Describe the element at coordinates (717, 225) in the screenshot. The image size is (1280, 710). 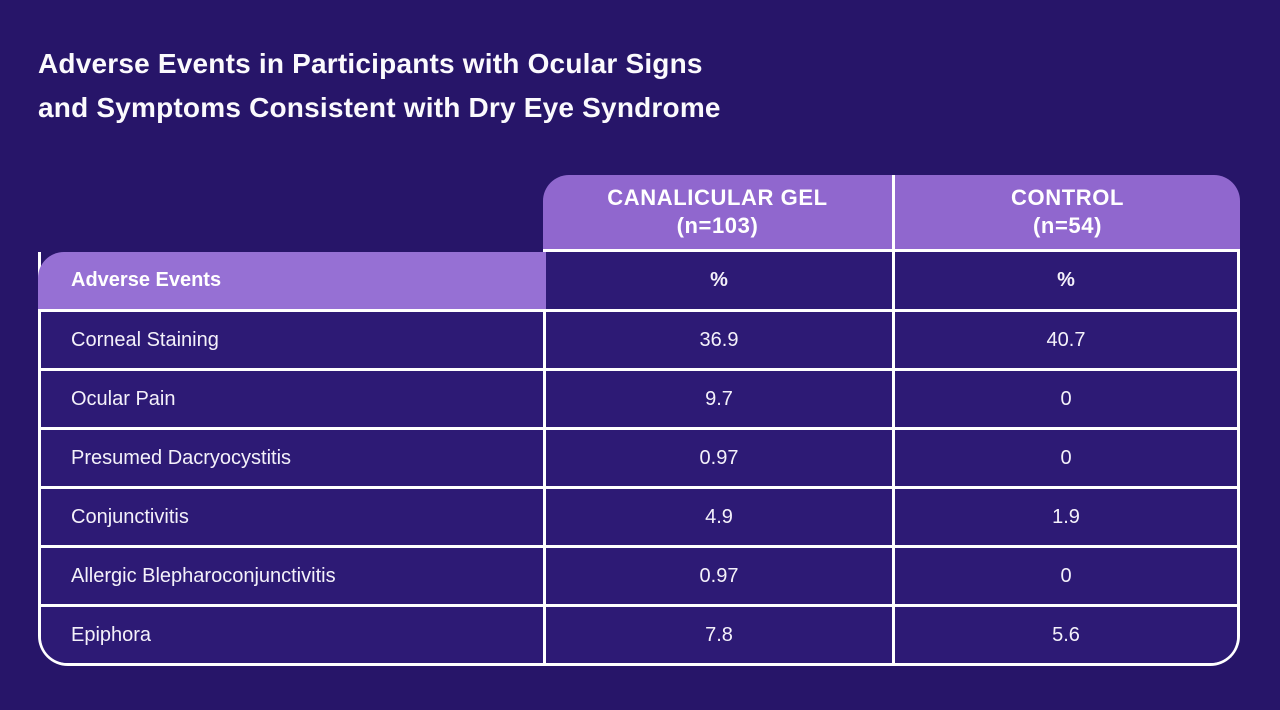
I see `column-header-gel-n: (n=103)` at that location.